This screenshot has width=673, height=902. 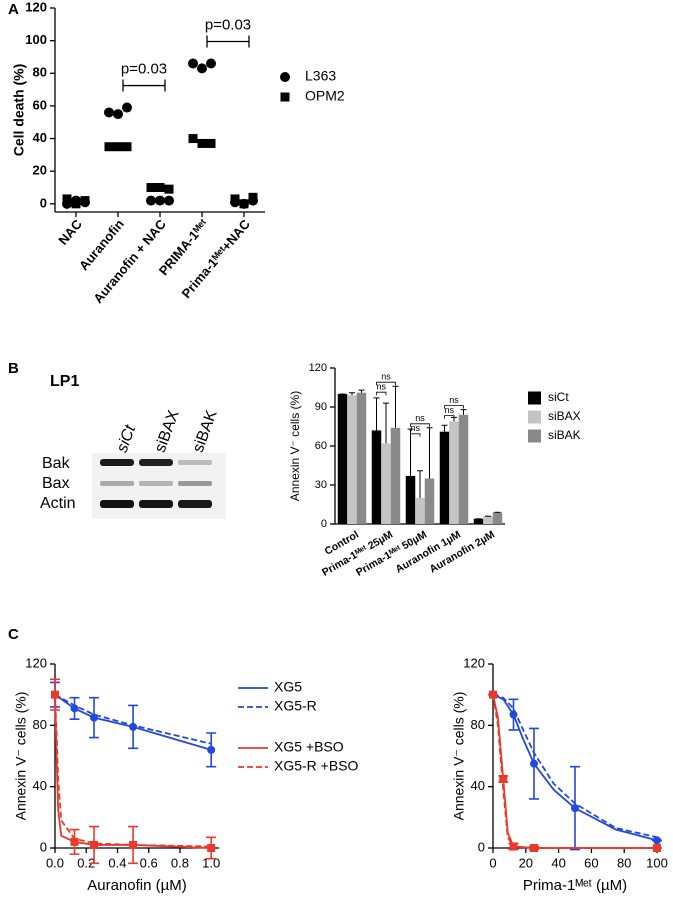 What do you see at coordinates (526, 862) in the screenshot?
I see `x-tick-label: 20` at bounding box center [526, 862].